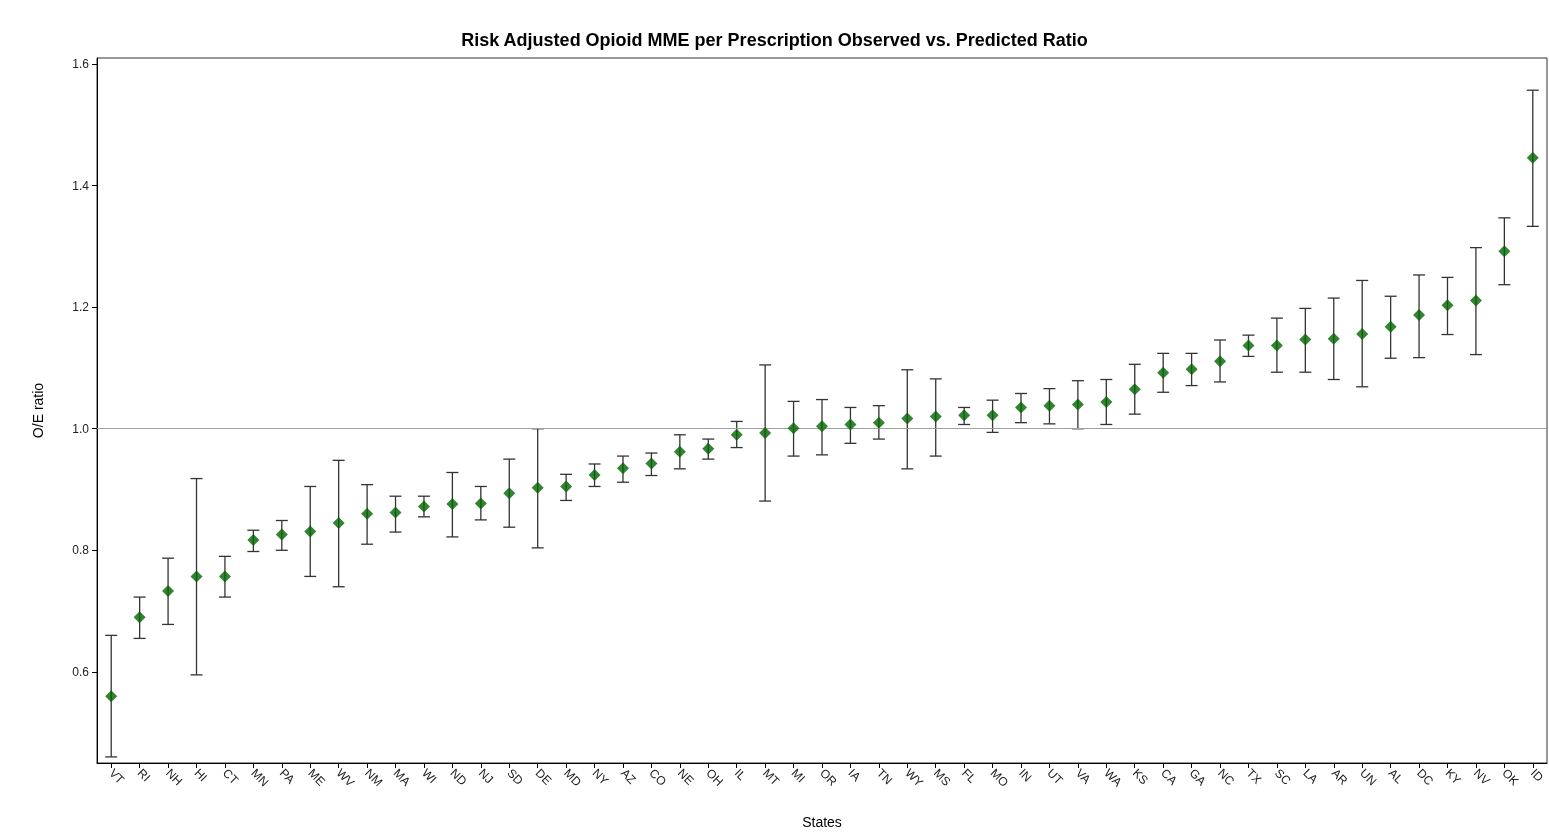 The height and width of the screenshot is (839, 1549). Describe the element at coordinates (1282, 777) in the screenshot. I see `x-tick-label: SC` at that location.